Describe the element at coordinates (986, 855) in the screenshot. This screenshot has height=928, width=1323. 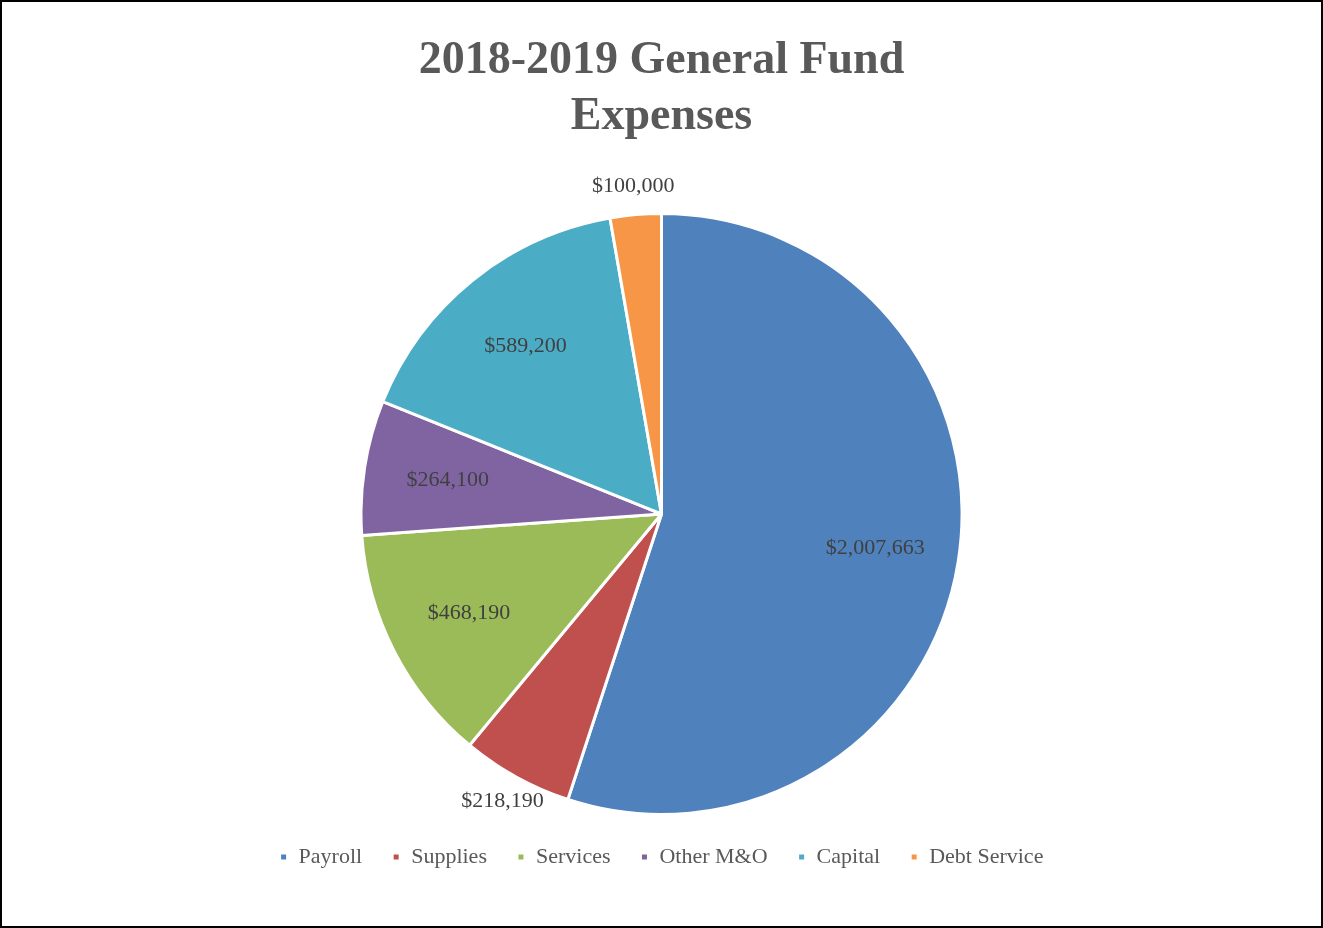
I see `legend-label: Debt Service` at that location.